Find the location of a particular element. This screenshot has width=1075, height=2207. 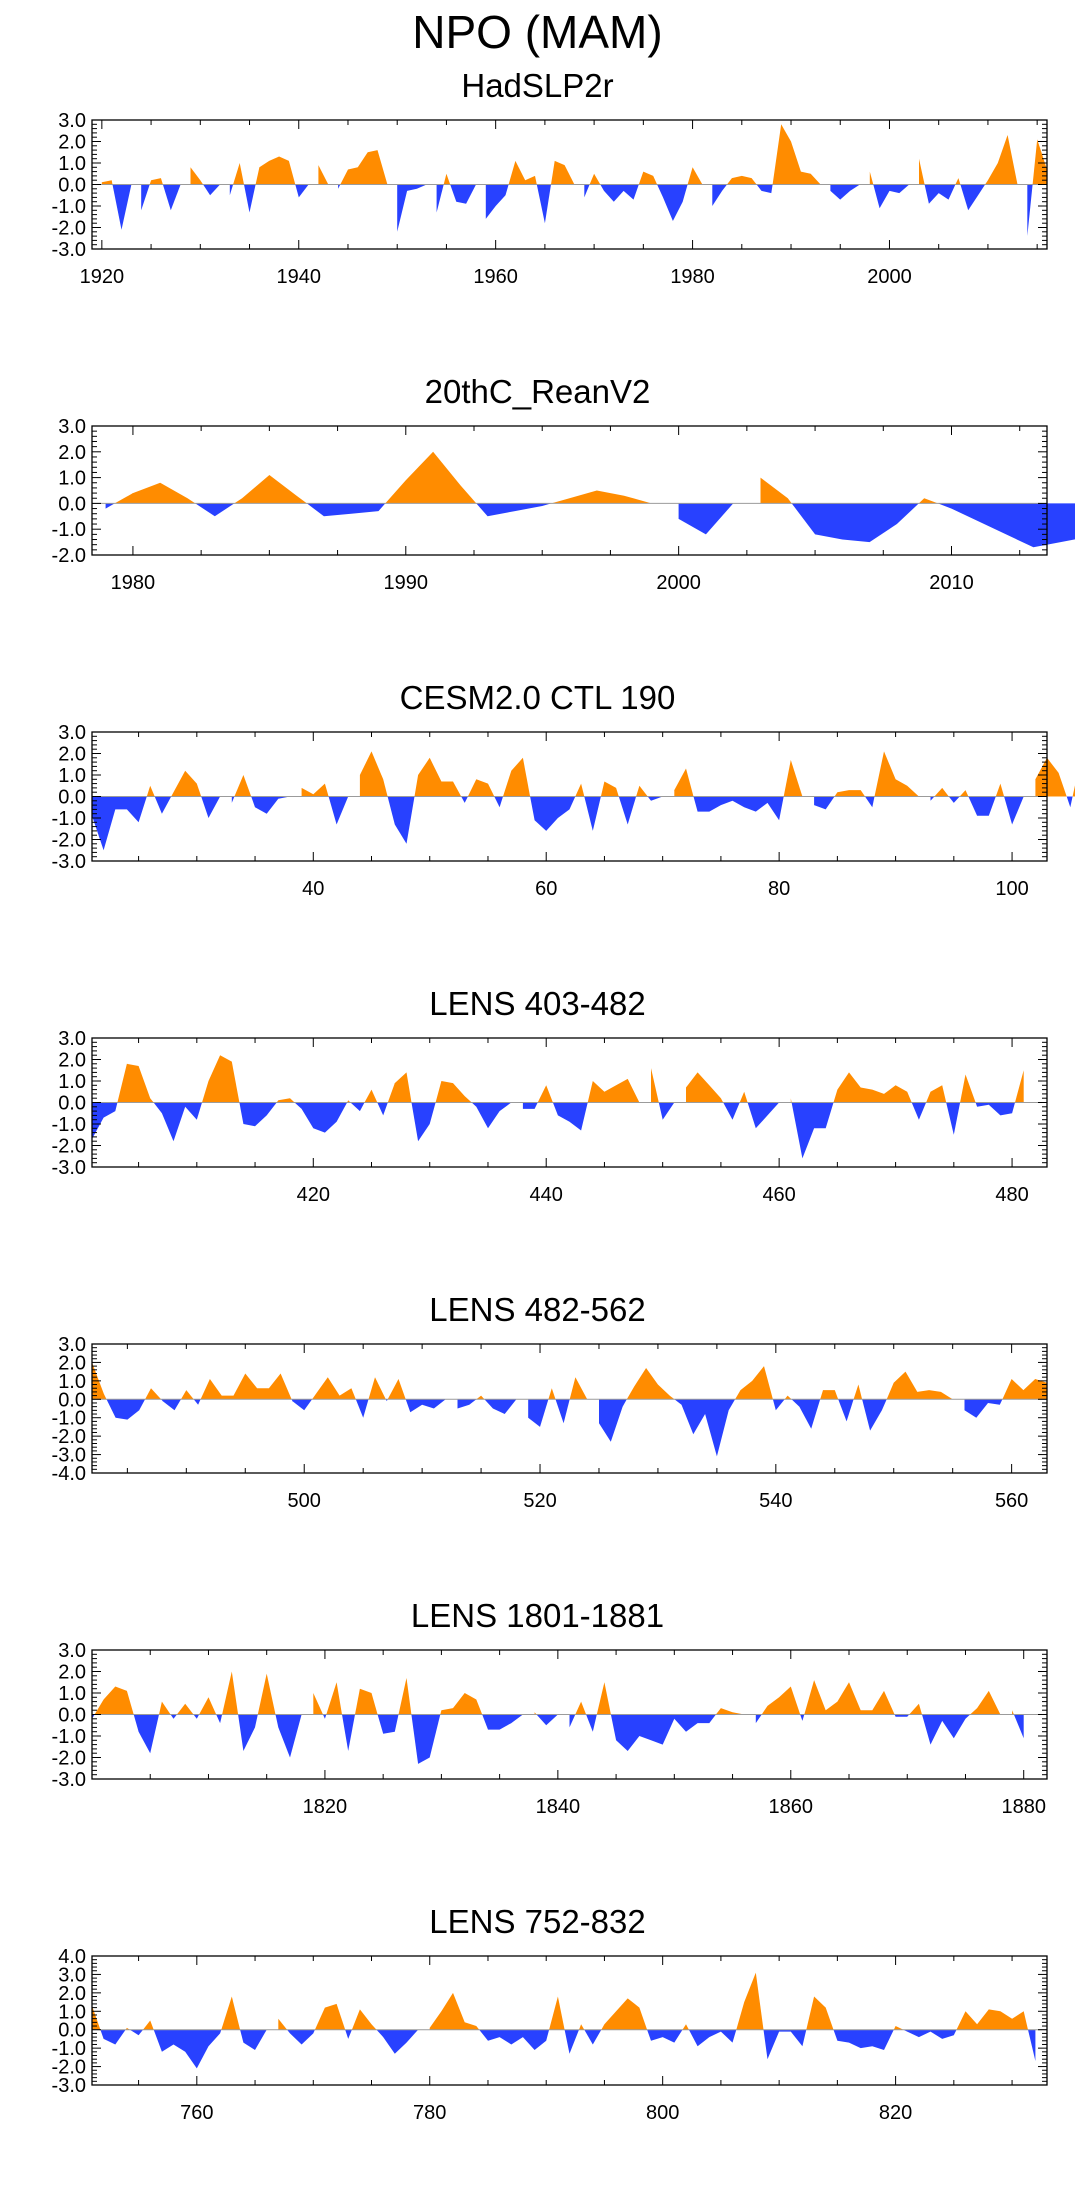

chart-plot: 3.0 2.0 1.0 0.0 -1.0 -2.0 1980 1990 2000 2010 is located at coordinates (563, 505).